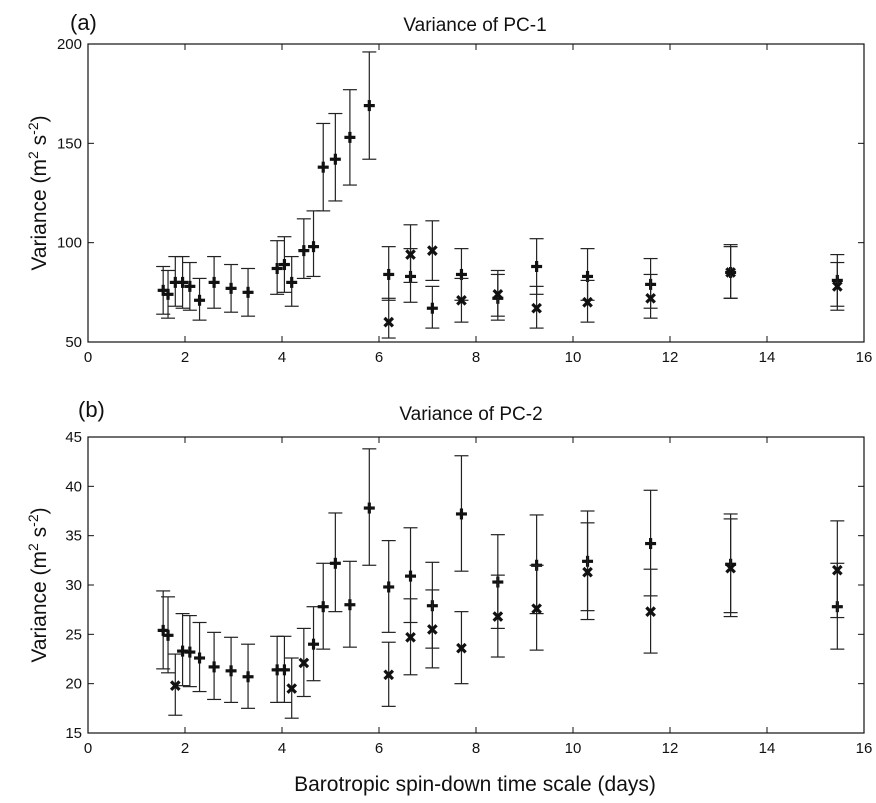  I want to click on panel-b-y-axis-label-text: Variance, so click(39, 621).